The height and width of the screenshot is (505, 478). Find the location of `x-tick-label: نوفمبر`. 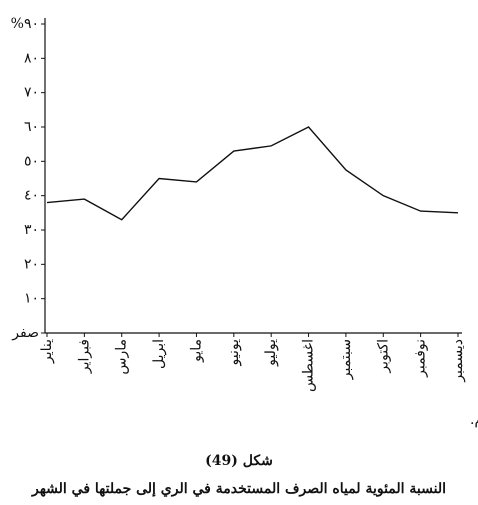

x-tick-label: نوفمبر is located at coordinates (421, 358).